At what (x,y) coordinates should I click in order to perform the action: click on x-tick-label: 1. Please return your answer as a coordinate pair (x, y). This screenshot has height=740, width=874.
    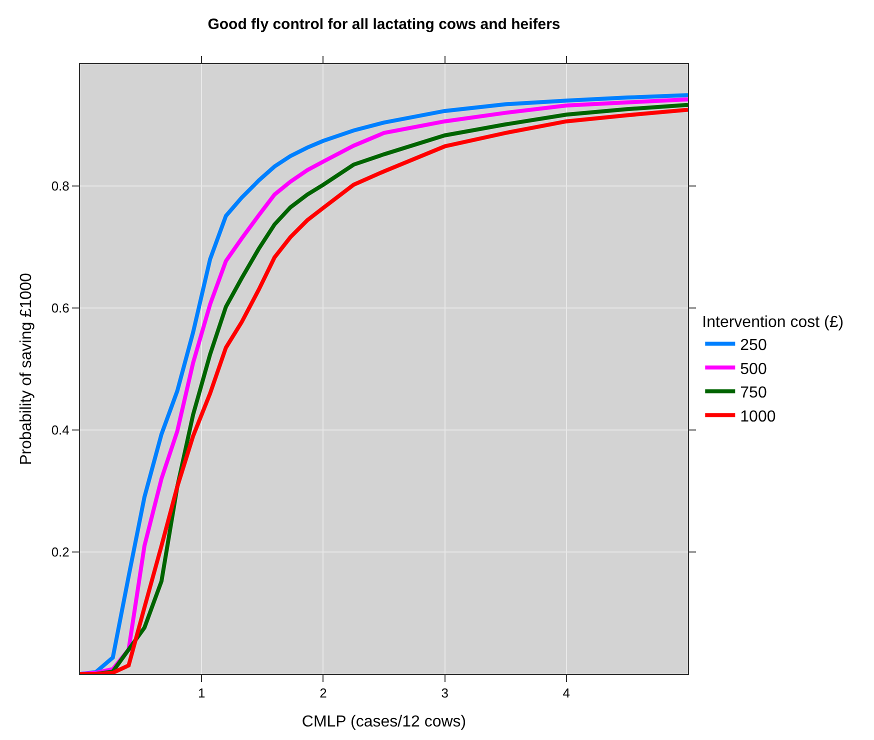
    Looking at the image, I should click on (202, 693).